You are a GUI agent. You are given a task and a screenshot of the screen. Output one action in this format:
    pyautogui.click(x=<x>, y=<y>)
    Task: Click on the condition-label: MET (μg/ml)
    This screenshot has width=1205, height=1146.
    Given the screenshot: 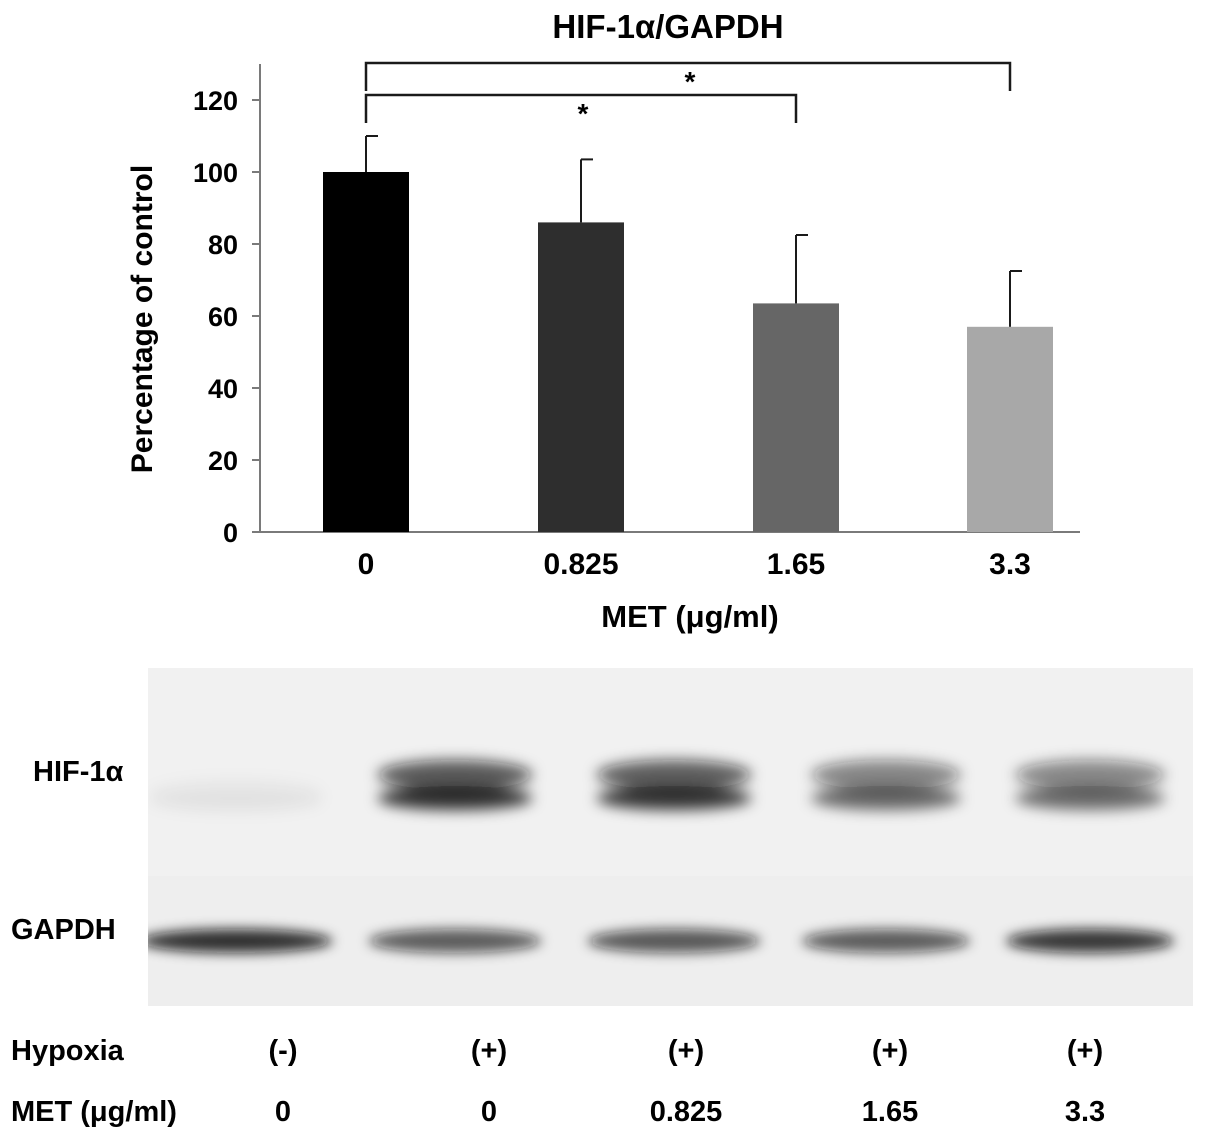 What is the action you would take?
    pyautogui.click(x=94, y=1112)
    